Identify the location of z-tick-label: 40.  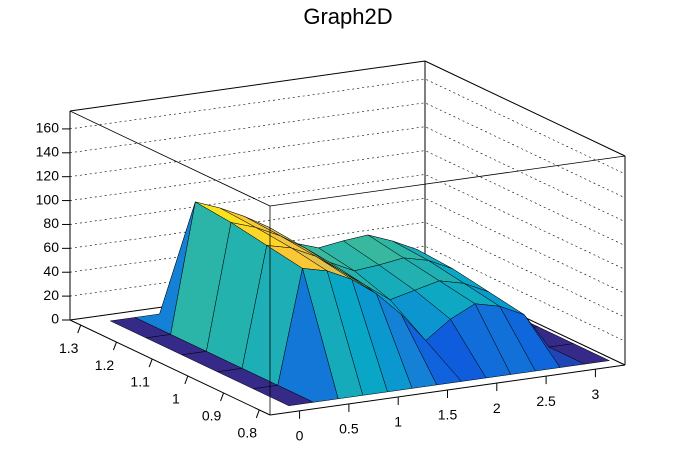
(51, 271).